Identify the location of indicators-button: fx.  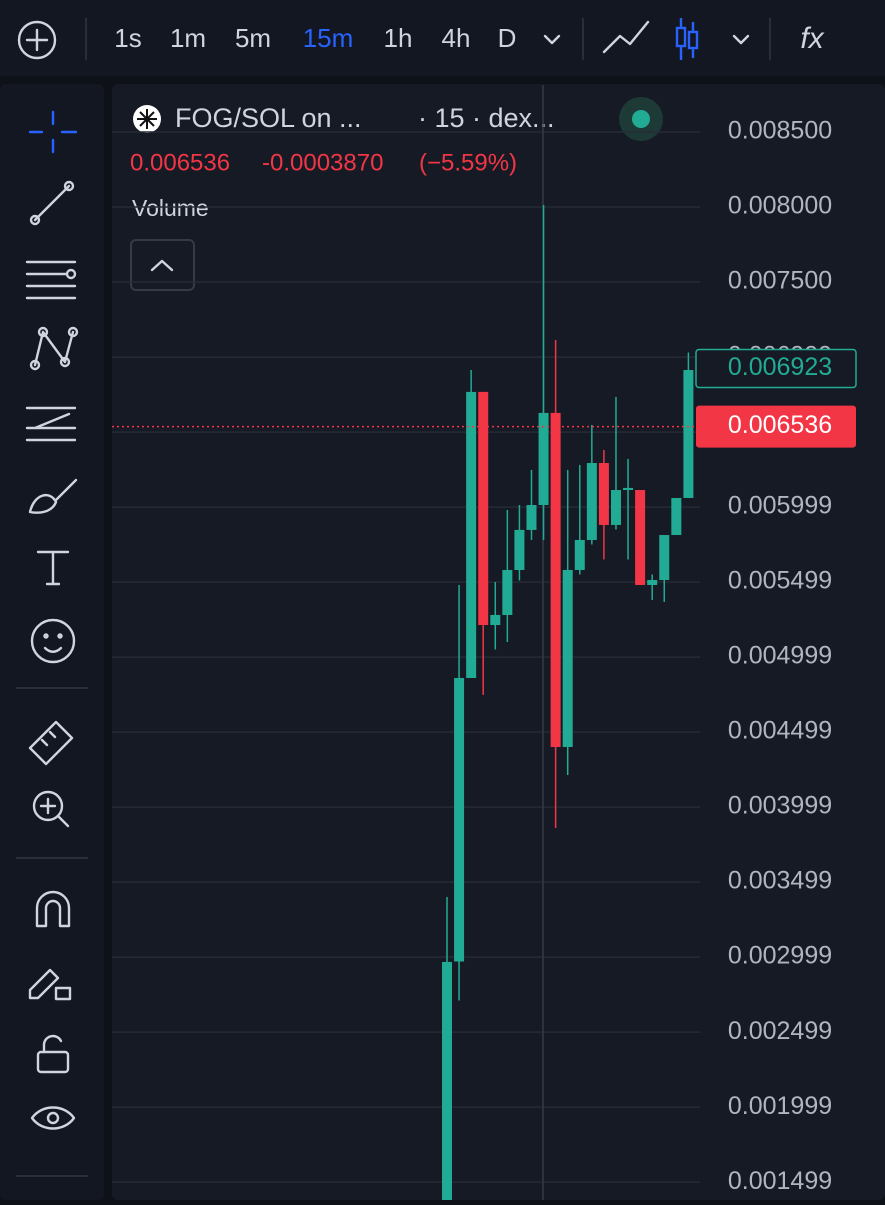
(812, 38).